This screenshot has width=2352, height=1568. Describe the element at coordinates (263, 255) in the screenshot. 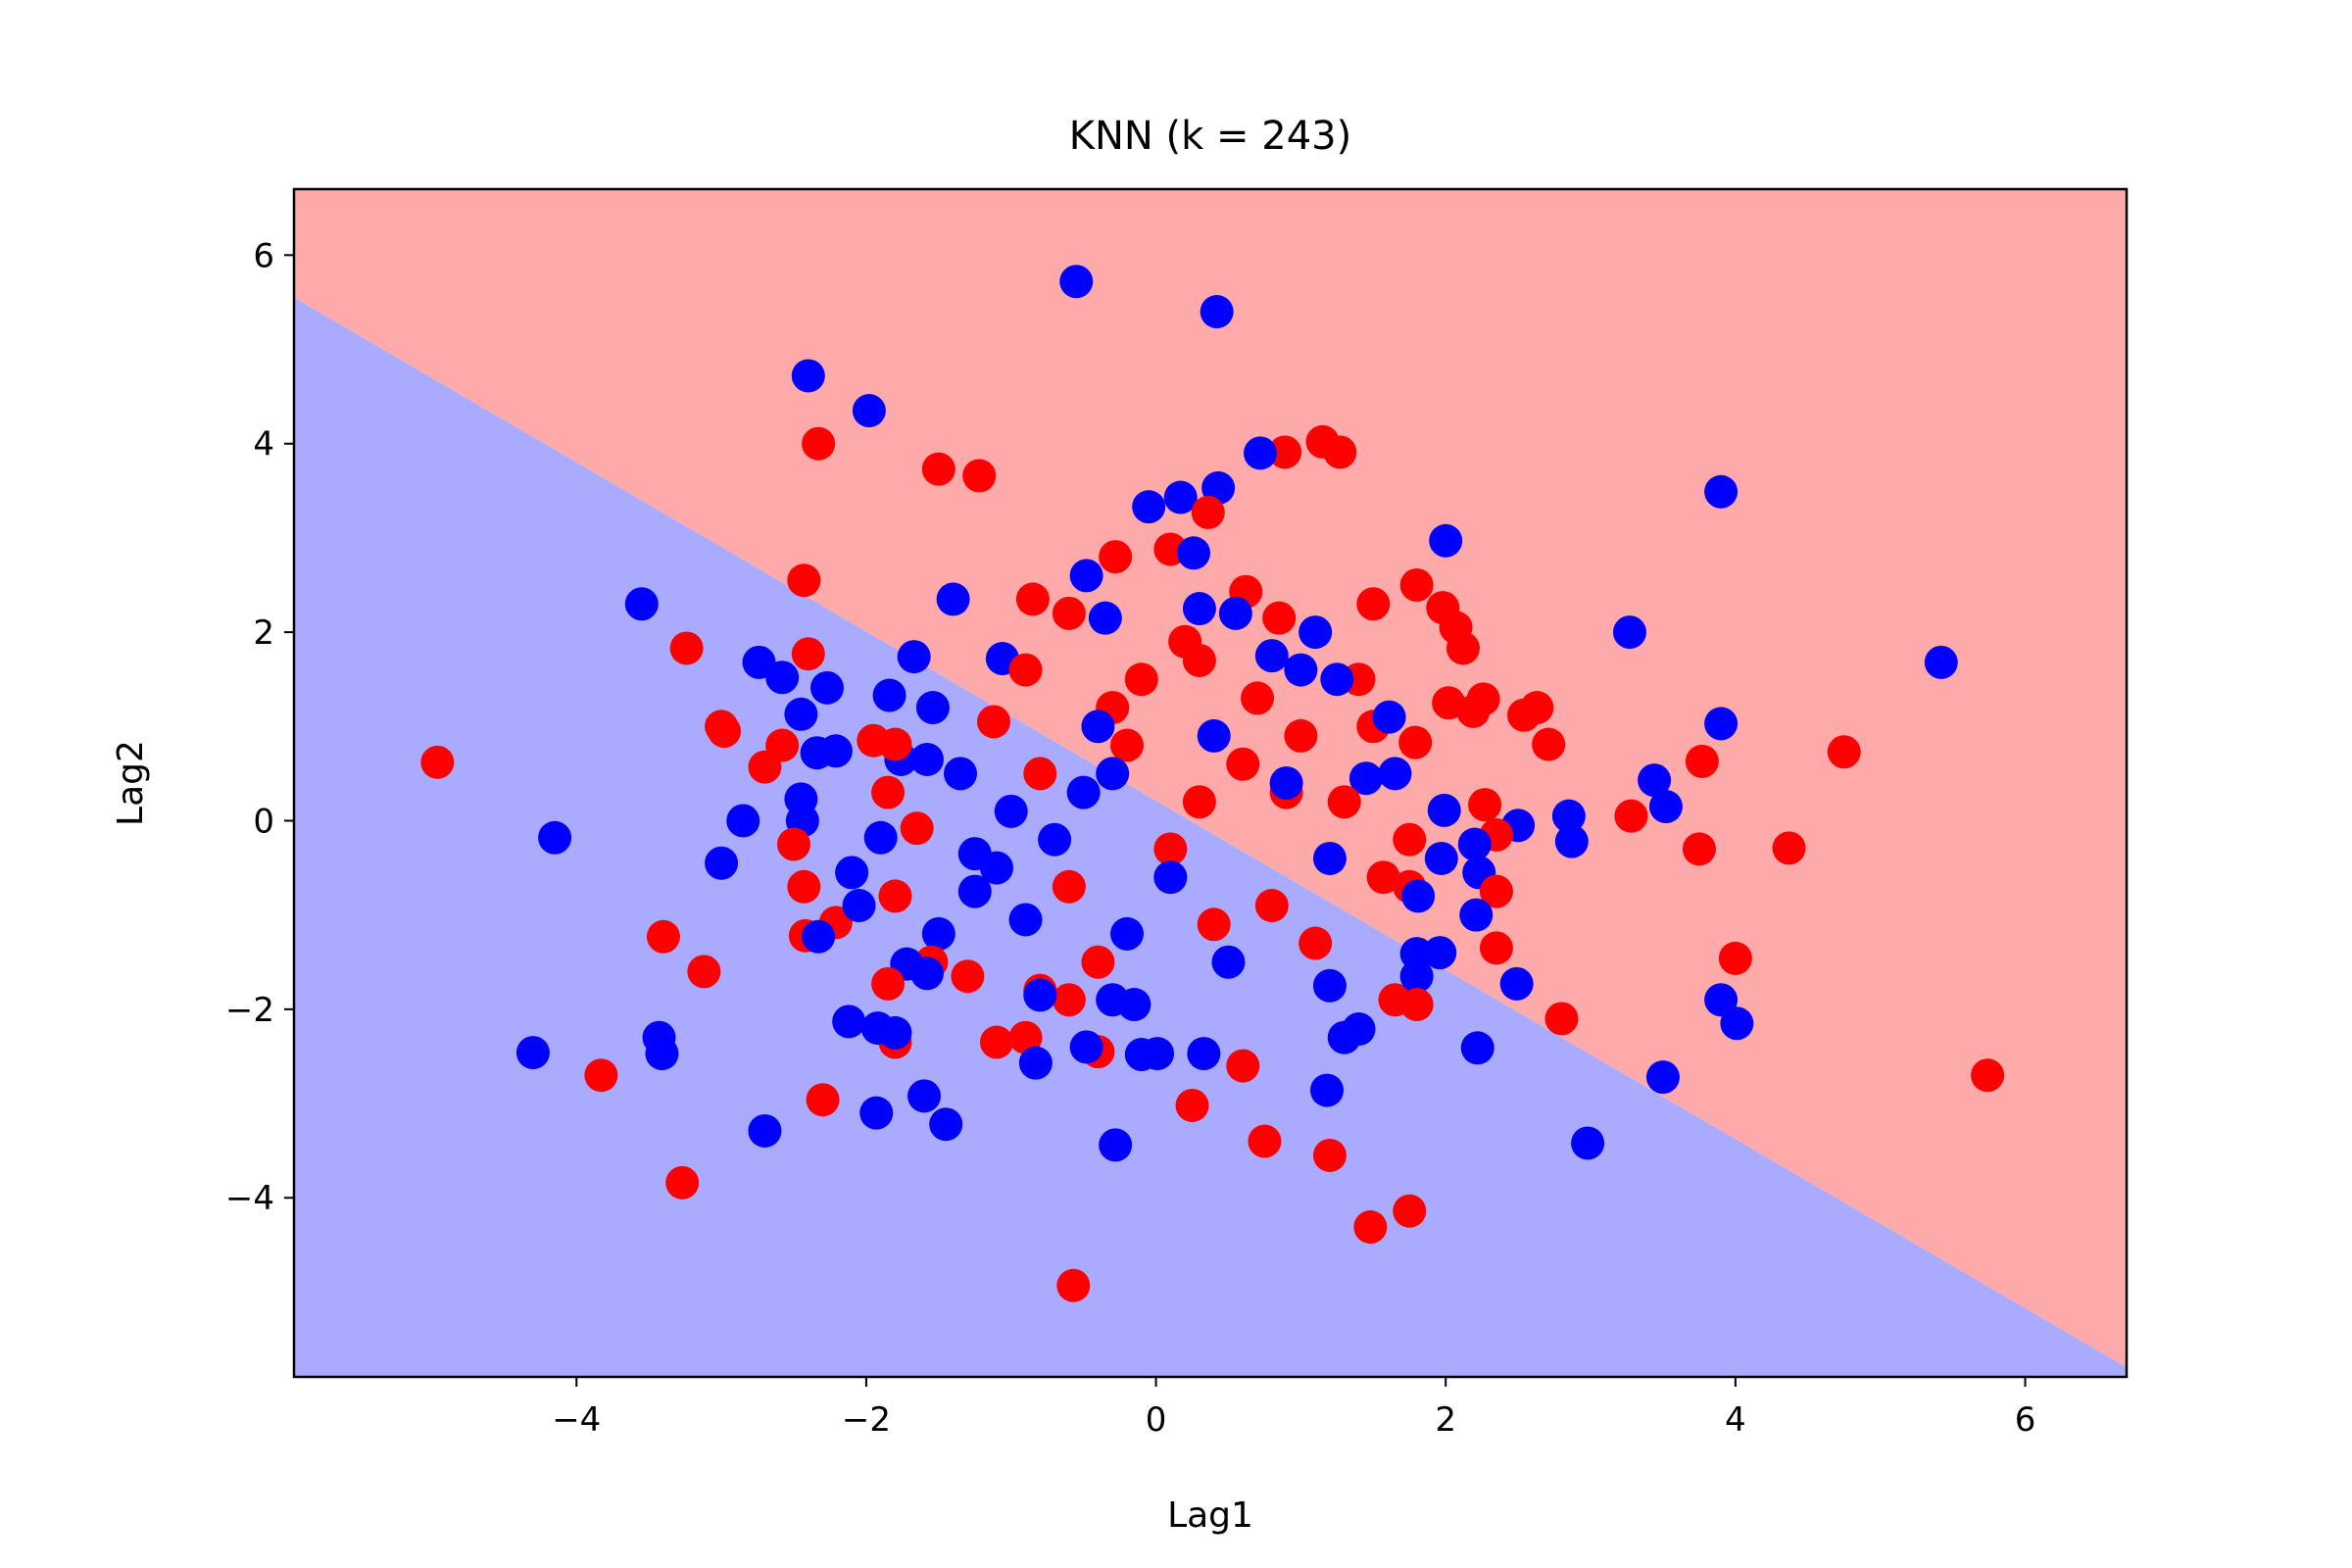

I see `y-tick-label: 6` at that location.